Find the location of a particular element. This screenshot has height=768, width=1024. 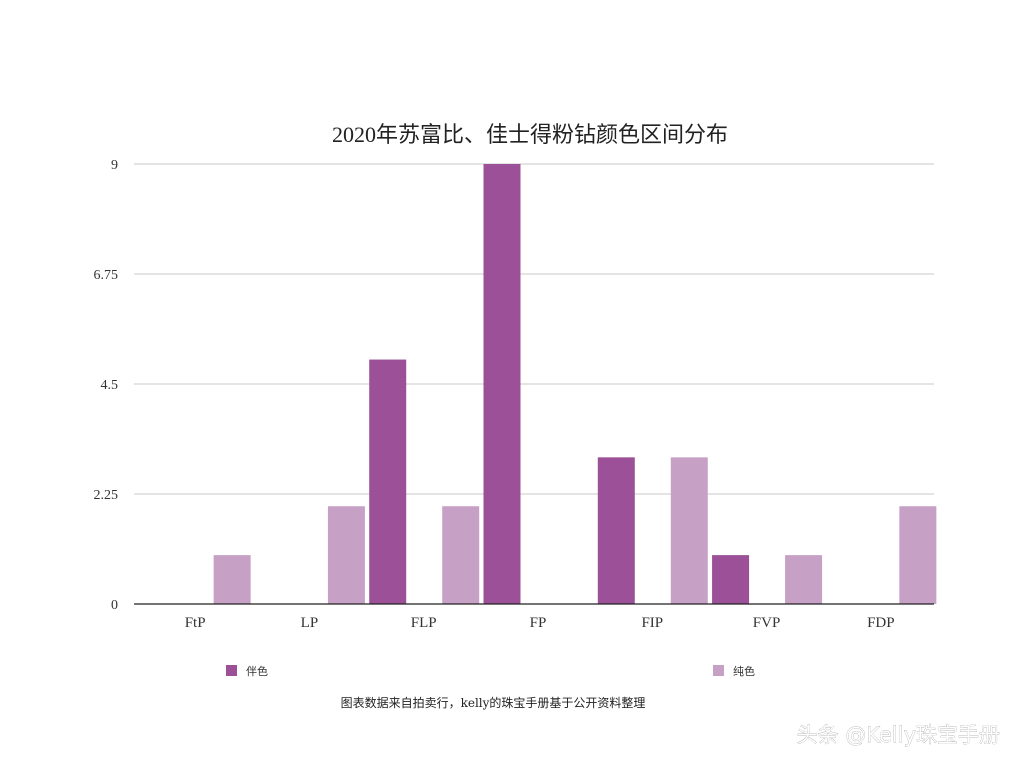

bar-accompanied-color-FIP is located at coordinates (616, 530).